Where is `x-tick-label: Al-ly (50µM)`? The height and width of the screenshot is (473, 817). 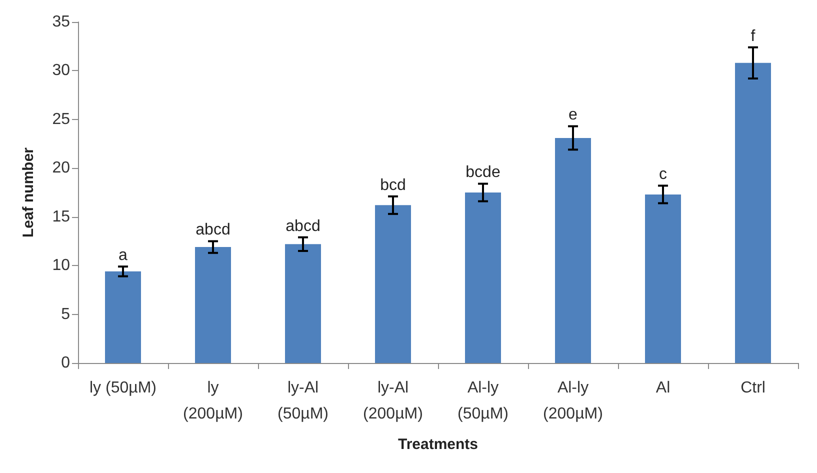
x-tick-label: Al-ly (50µM) is located at coordinates (483, 401).